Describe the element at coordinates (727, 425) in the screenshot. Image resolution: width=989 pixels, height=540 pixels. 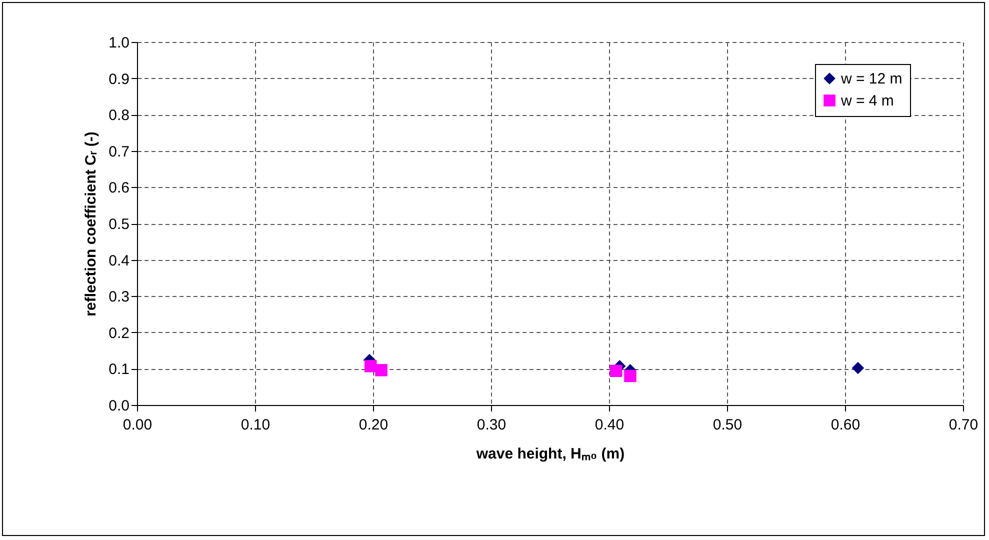
I see `x-tick-label: 0.50` at that location.